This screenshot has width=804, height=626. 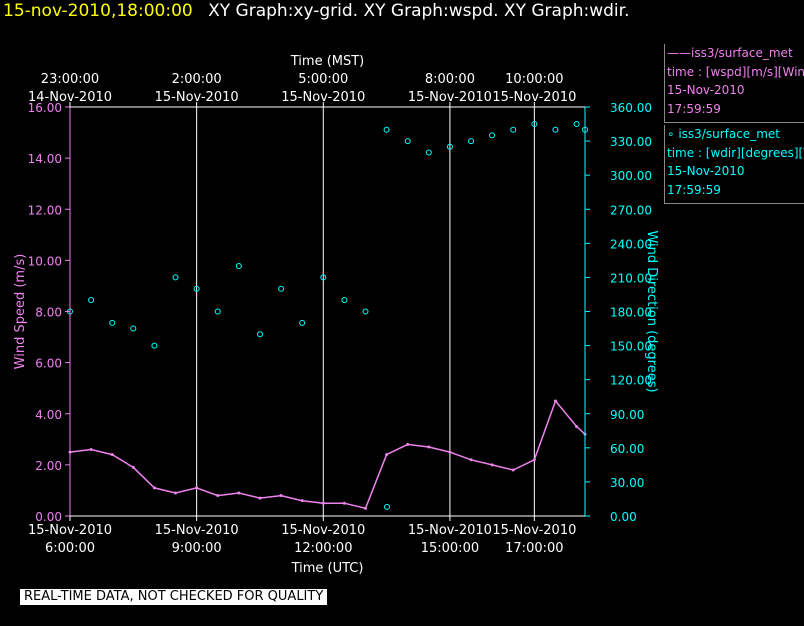 What do you see at coordinates (327, 454) in the screenshot?
I see `wspd-series-line` at bounding box center [327, 454].